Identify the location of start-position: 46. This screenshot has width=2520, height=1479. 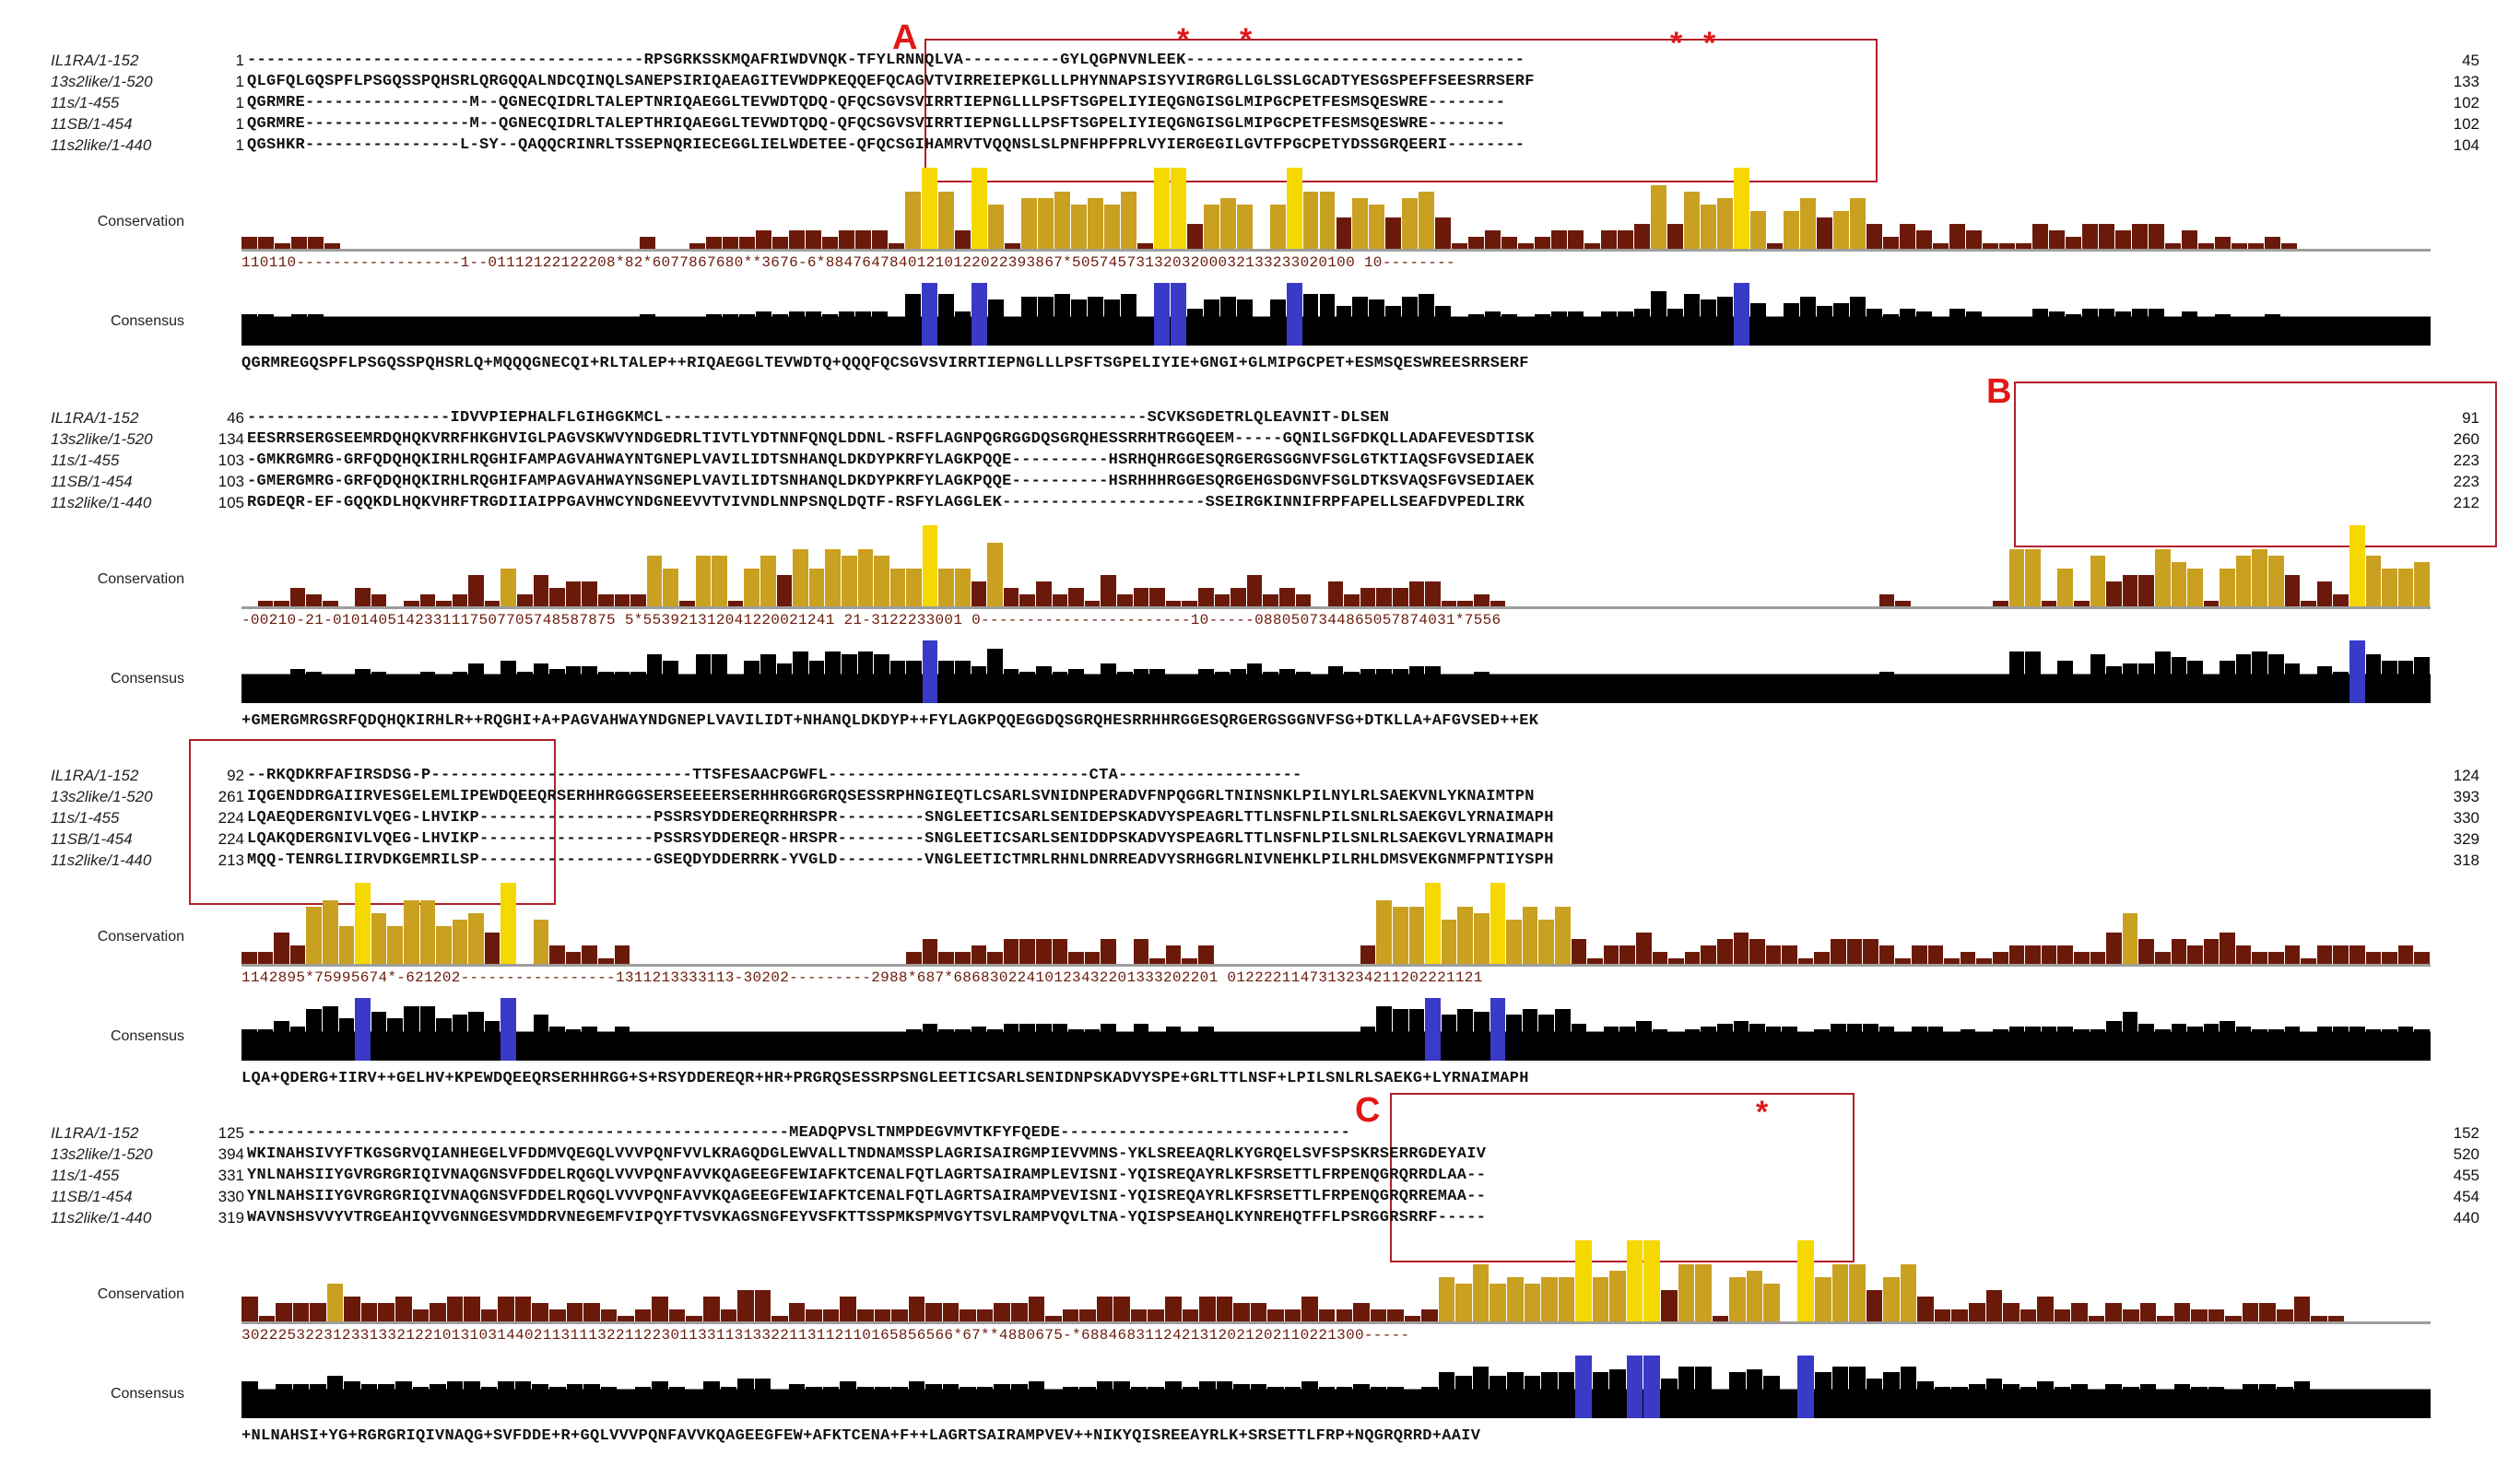
(235, 418).